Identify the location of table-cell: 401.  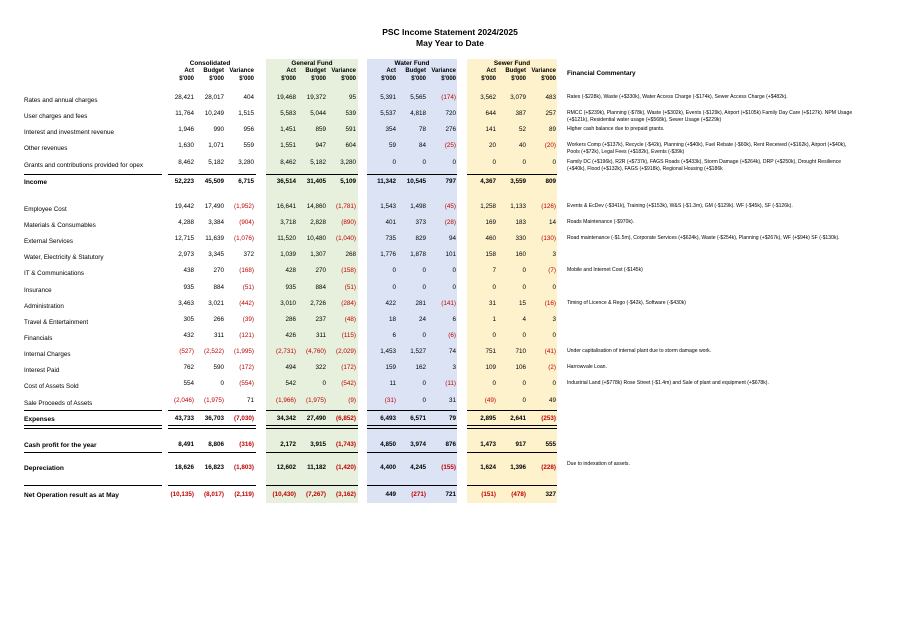
(390, 222).